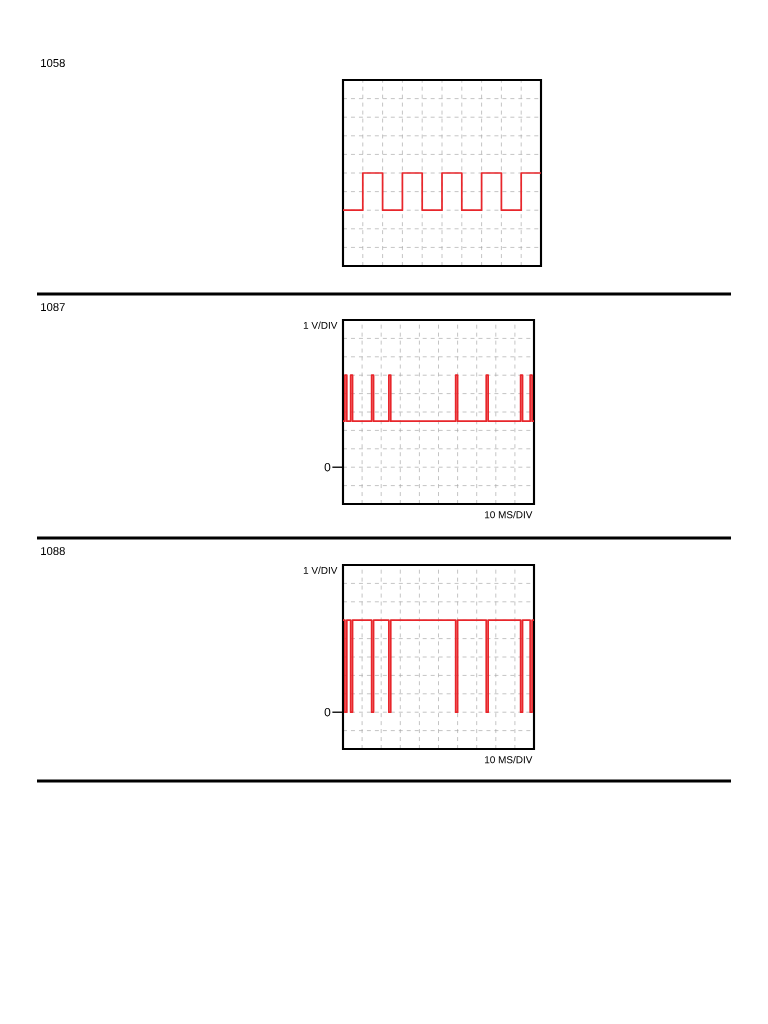 This screenshot has width=768, height=1024. I want to click on text: 1058, so click(53, 63).